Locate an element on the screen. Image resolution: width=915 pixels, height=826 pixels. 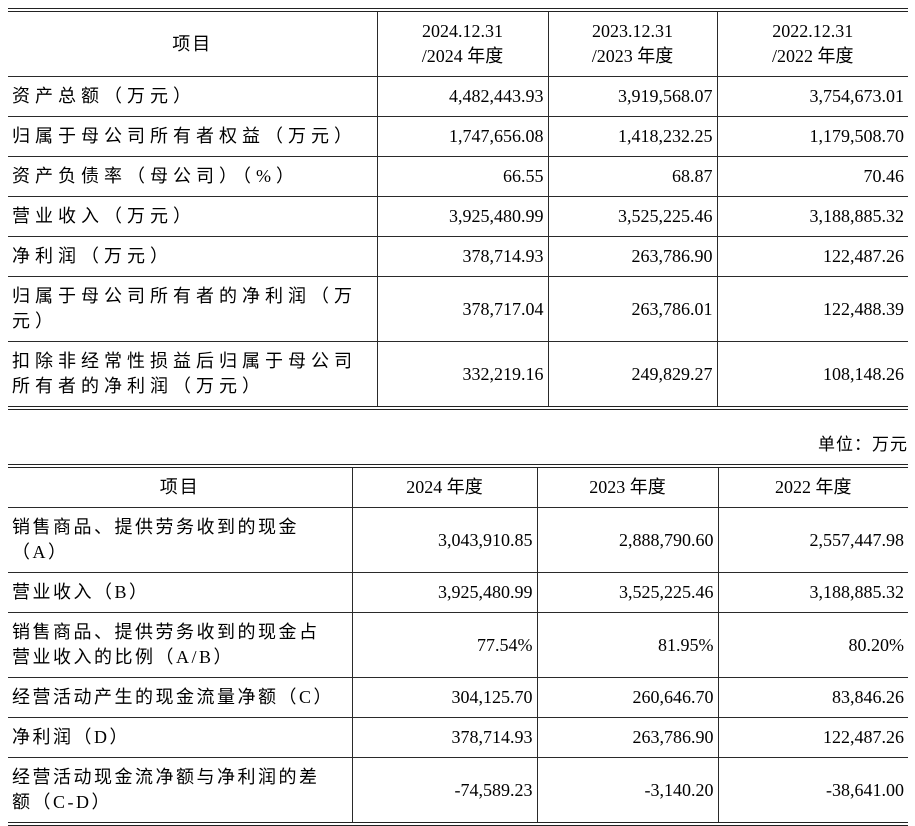
row-value: 70.46 is located at coordinates (812, 176).